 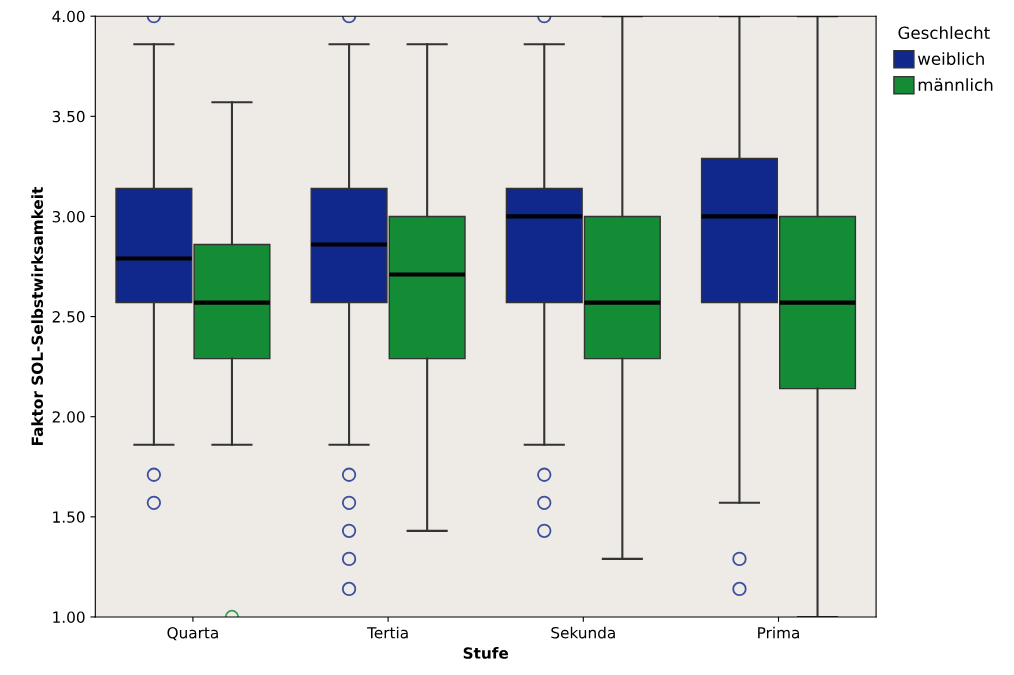 What do you see at coordinates (486, 653) in the screenshot?
I see `x-axis-title: Stufe` at bounding box center [486, 653].